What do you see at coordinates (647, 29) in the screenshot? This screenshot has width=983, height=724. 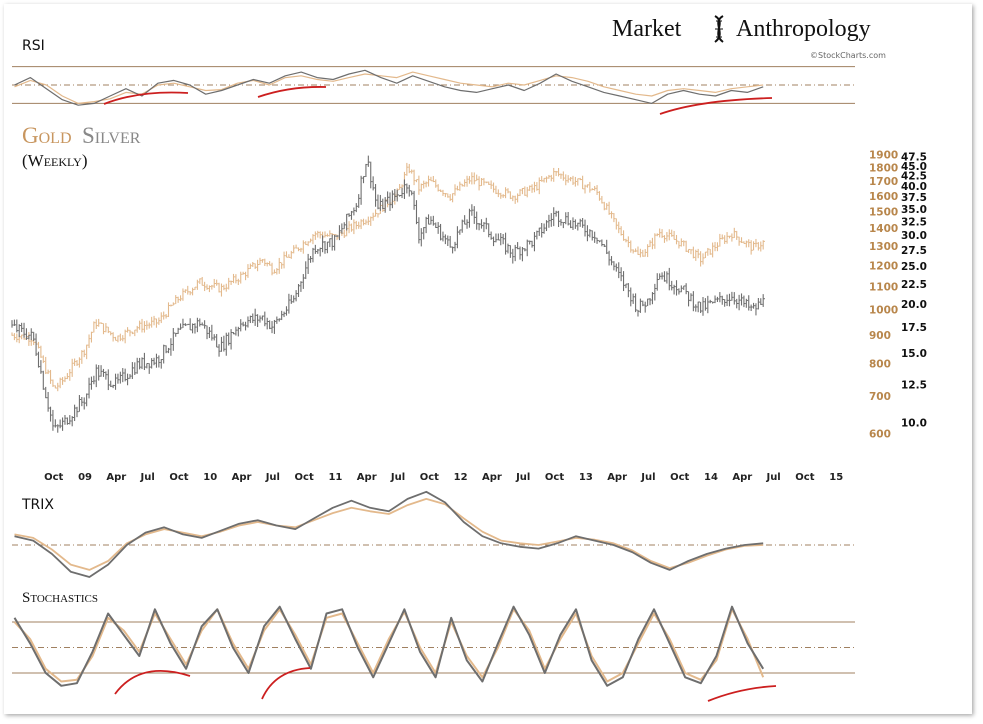 I see `brand-left: Market` at bounding box center [647, 29].